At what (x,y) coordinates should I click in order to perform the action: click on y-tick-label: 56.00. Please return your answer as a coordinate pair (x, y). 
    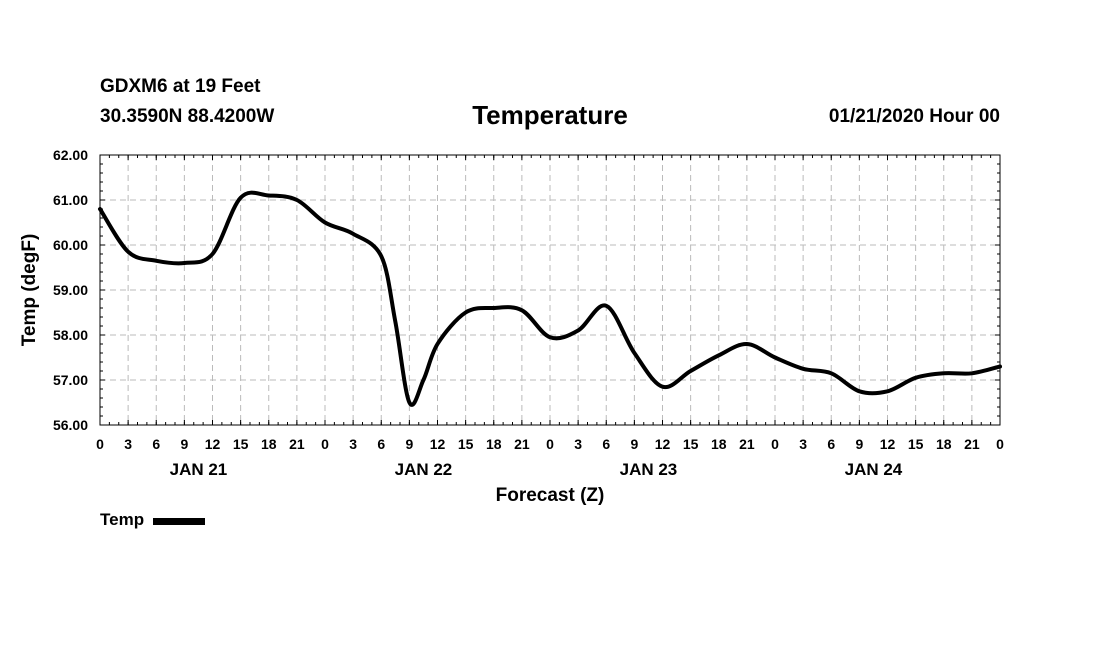
    Looking at the image, I should click on (70, 425).